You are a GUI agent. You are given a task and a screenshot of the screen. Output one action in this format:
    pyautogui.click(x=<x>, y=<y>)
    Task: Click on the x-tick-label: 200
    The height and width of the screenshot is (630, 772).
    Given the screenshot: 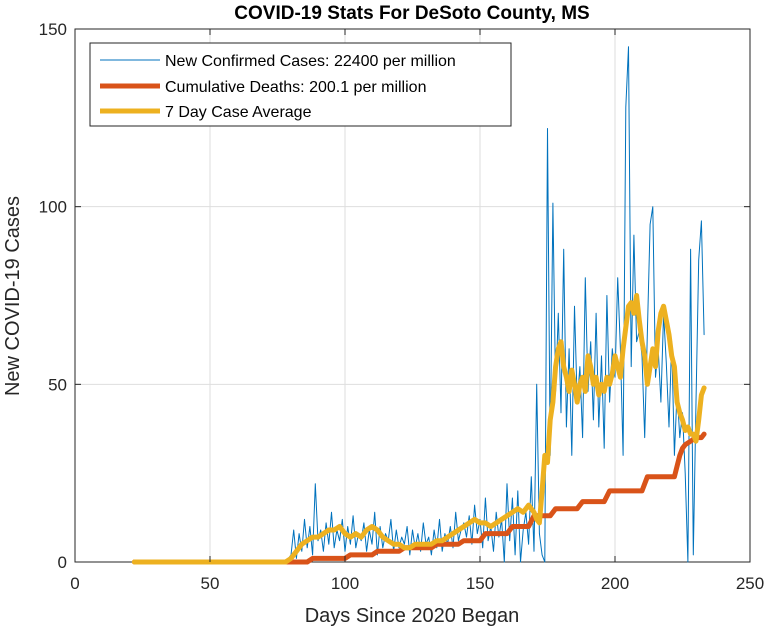 What is the action you would take?
    pyautogui.click(x=615, y=583)
    